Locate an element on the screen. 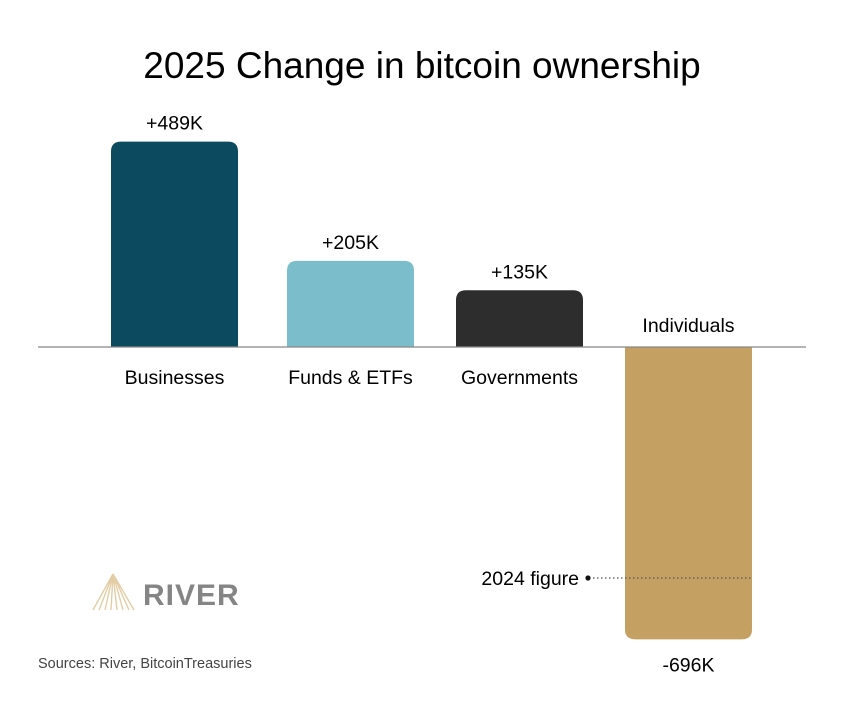 Image resolution: width=844 pixels, height=720 pixels. river-logo-text: RIVER is located at coordinates (191, 595).